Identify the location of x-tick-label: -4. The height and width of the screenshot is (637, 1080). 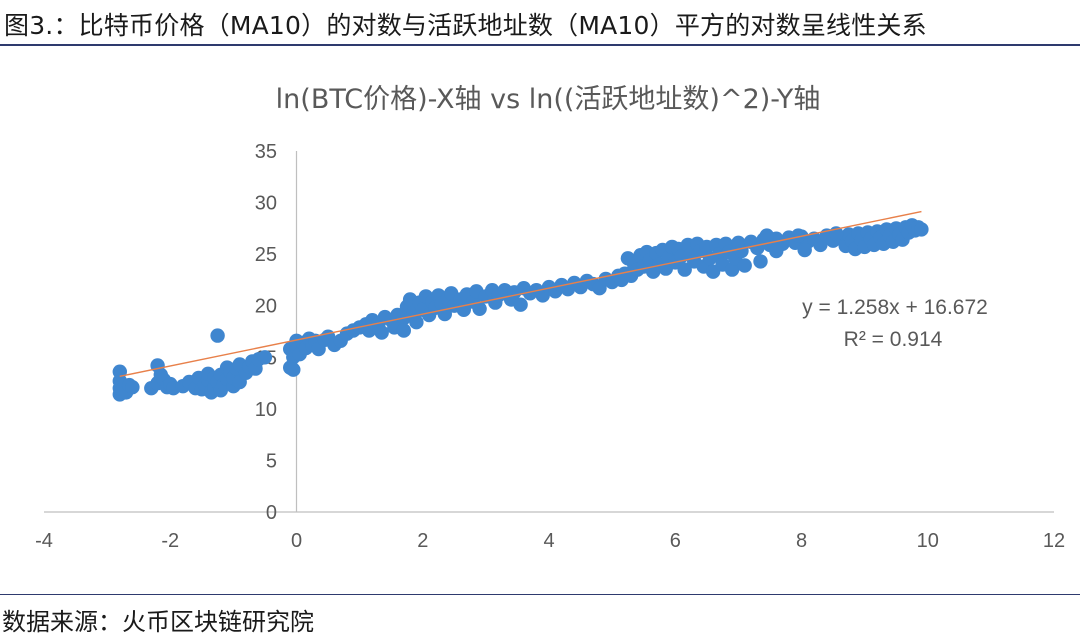
(44, 541).